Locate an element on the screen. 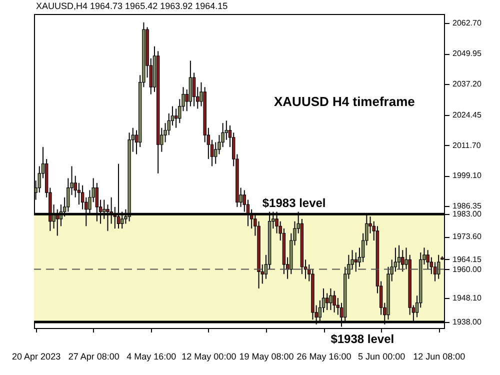 This screenshot has width=500, height=375. y-tick-label: 2037.20 is located at coordinates (467, 84).